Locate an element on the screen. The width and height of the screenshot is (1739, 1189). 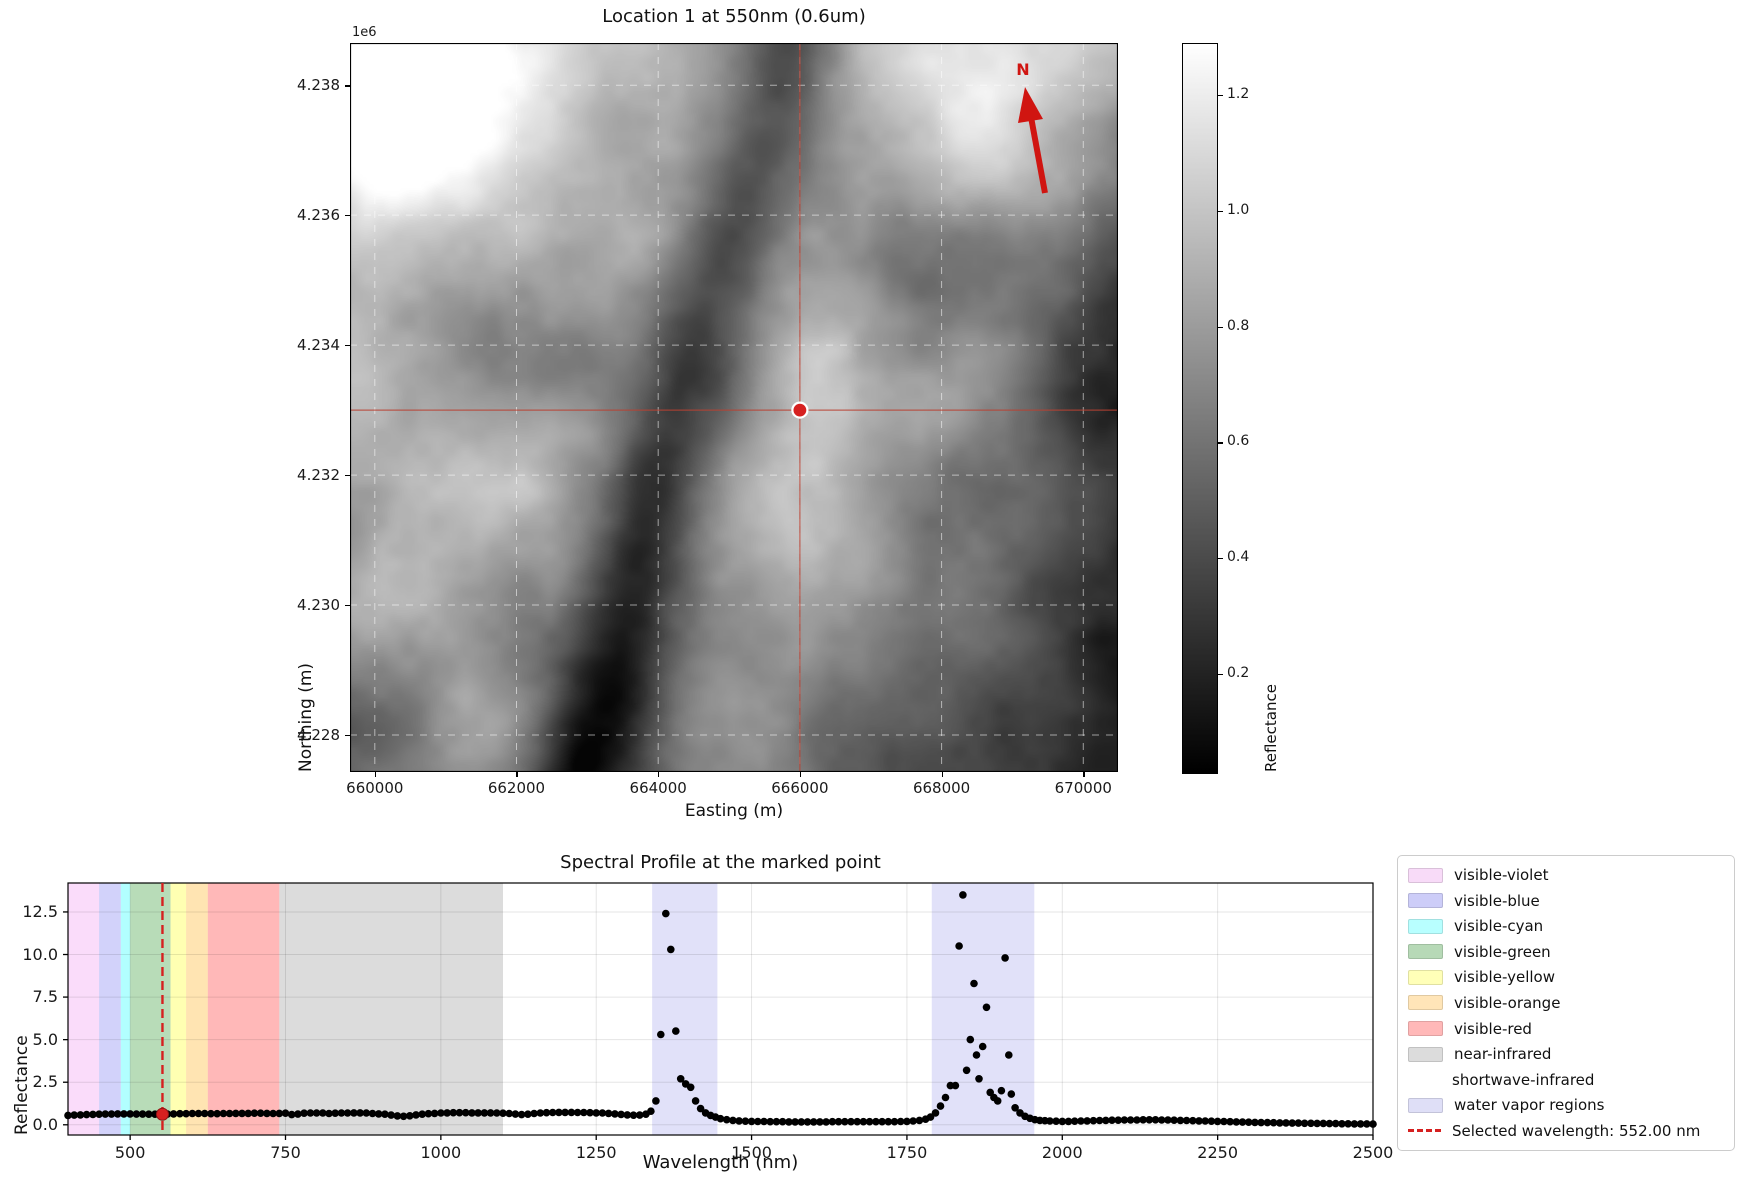
marked-point is located at coordinates (800, 410).